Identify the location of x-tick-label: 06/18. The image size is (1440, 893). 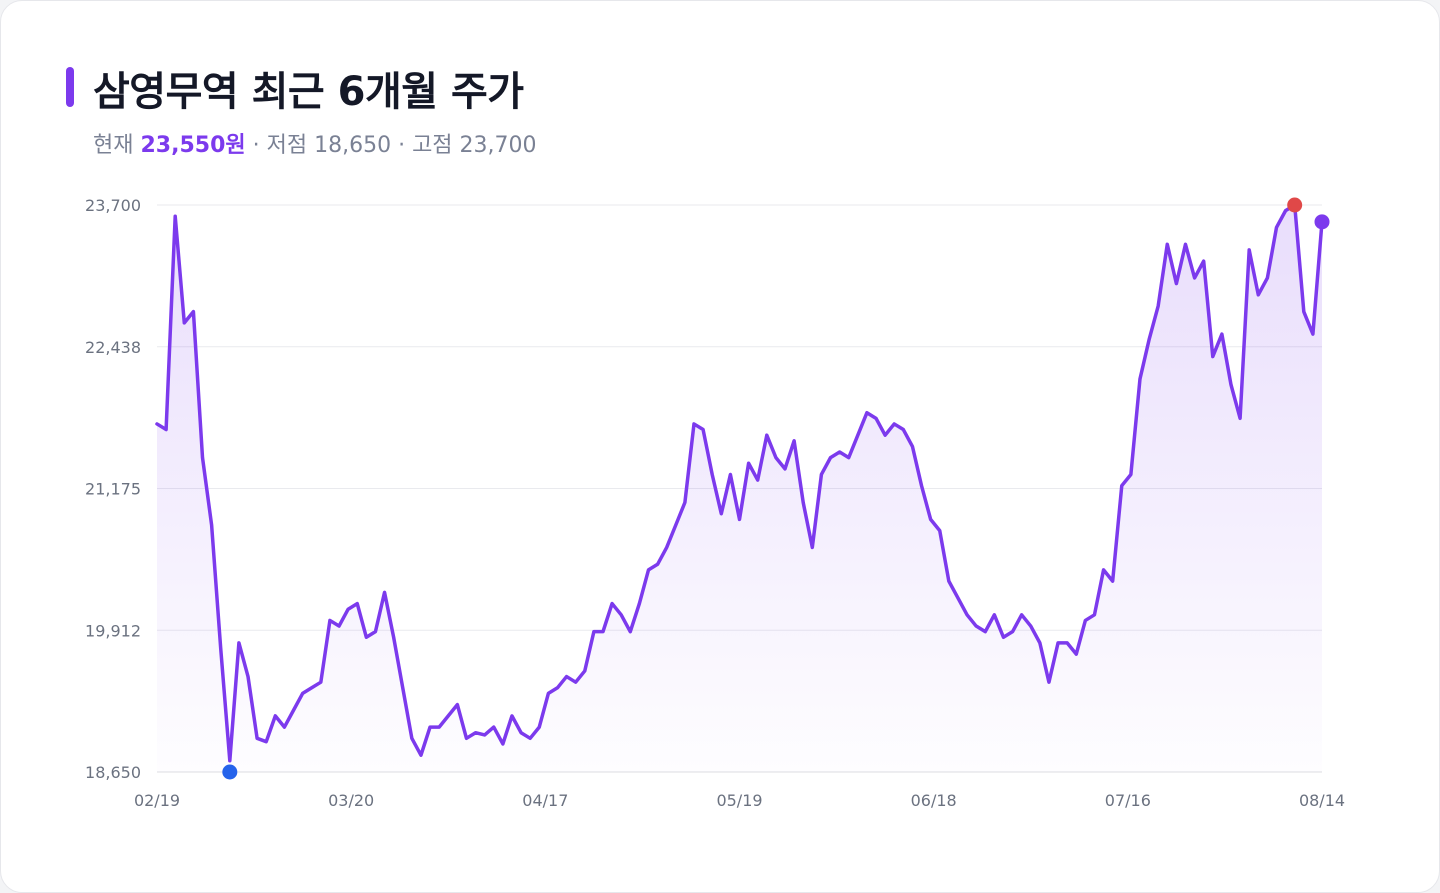
(934, 800).